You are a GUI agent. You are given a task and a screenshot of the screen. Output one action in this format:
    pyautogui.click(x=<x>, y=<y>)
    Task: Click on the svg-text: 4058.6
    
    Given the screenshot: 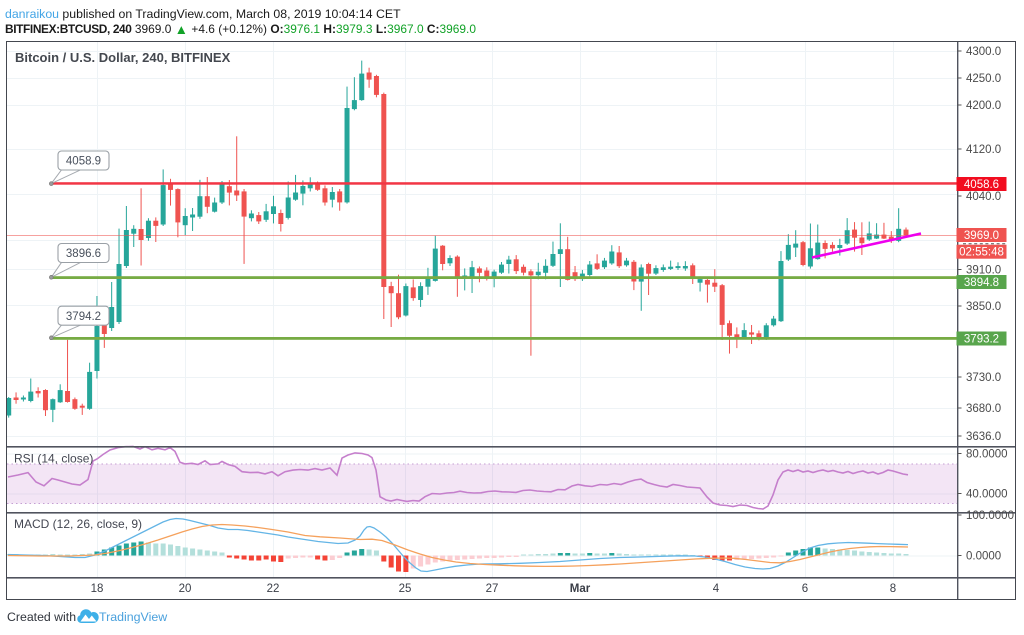 What is the action you would take?
    pyautogui.click(x=981, y=185)
    